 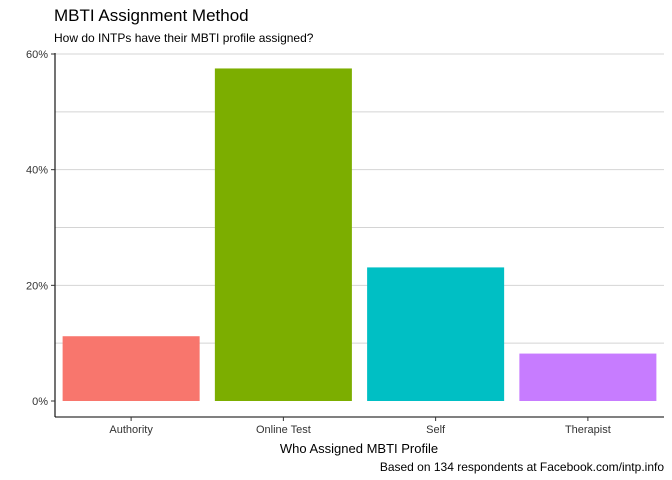 I want to click on bar-therapist, so click(x=588, y=377).